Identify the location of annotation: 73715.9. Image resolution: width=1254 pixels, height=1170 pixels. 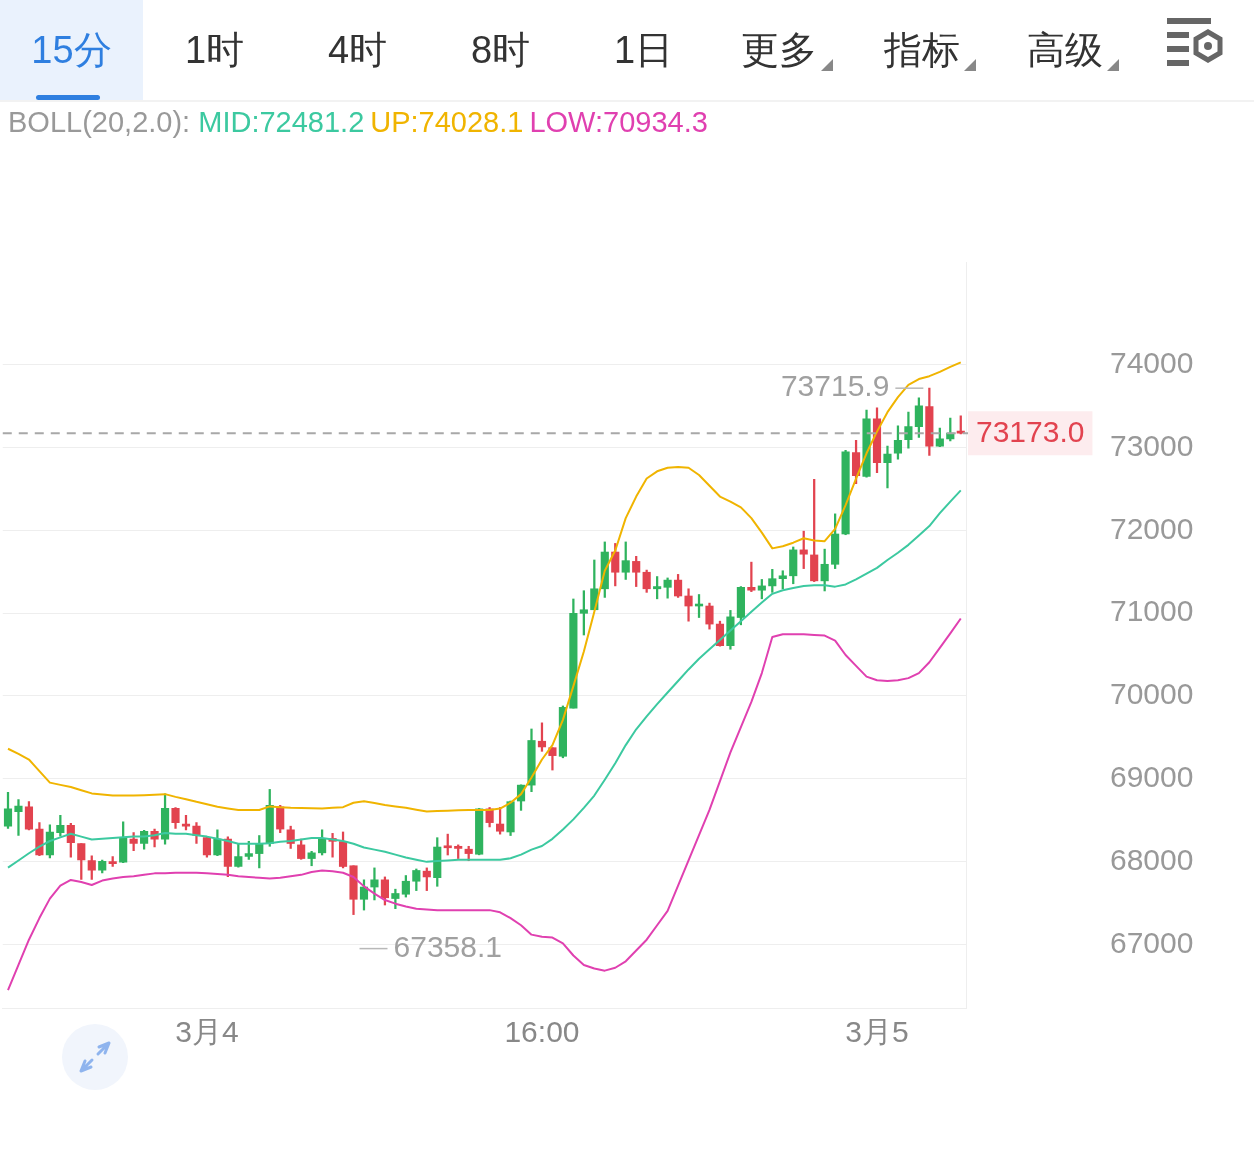
(835, 386).